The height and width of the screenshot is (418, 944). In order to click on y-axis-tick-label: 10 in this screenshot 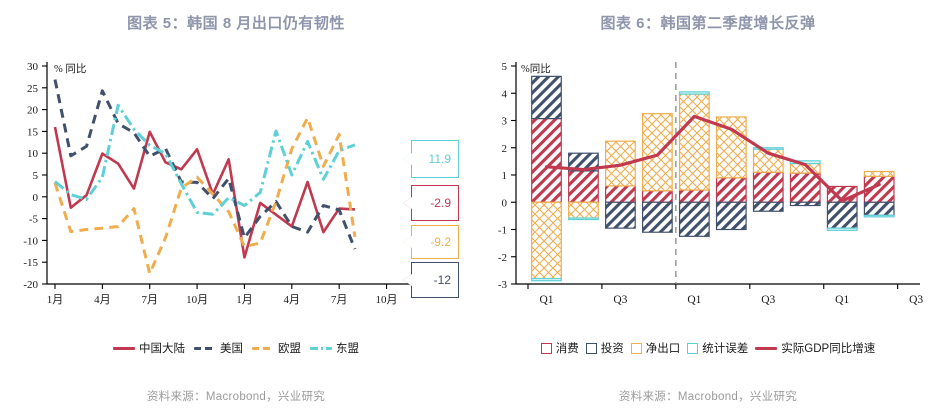, I will do `click(33, 154)`.